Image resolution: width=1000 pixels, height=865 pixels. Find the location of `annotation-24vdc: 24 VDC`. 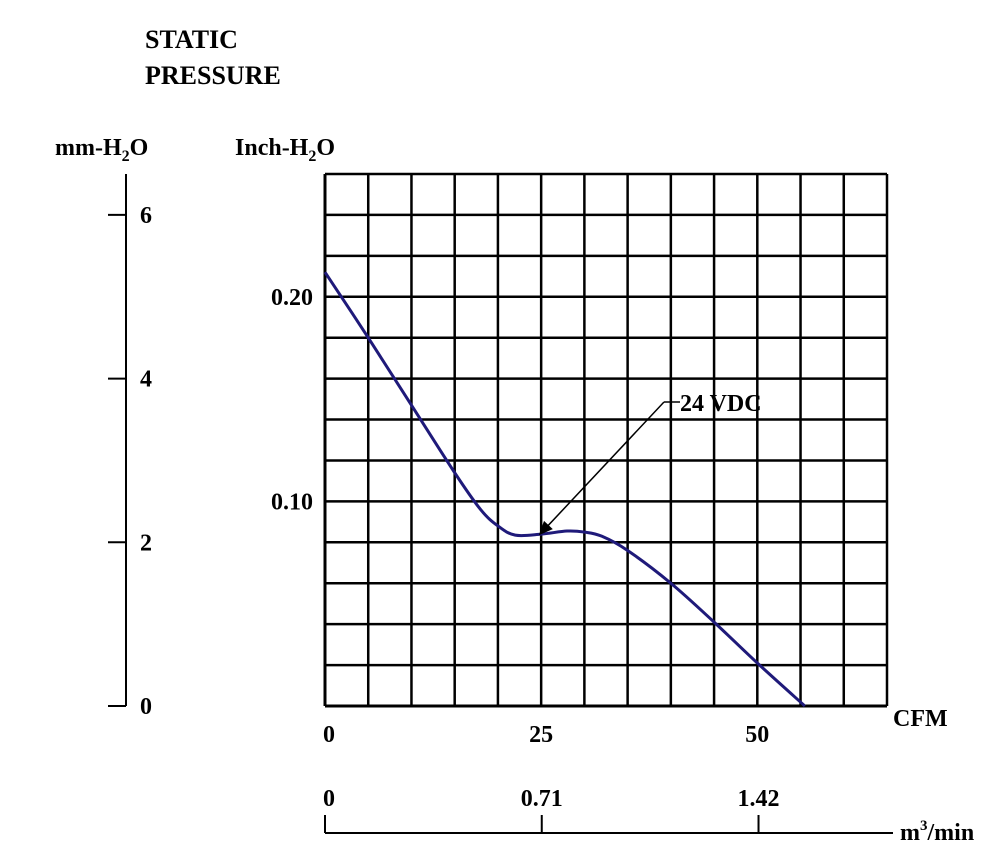

annotation-24vdc: 24 VDC is located at coordinates (650, 463).